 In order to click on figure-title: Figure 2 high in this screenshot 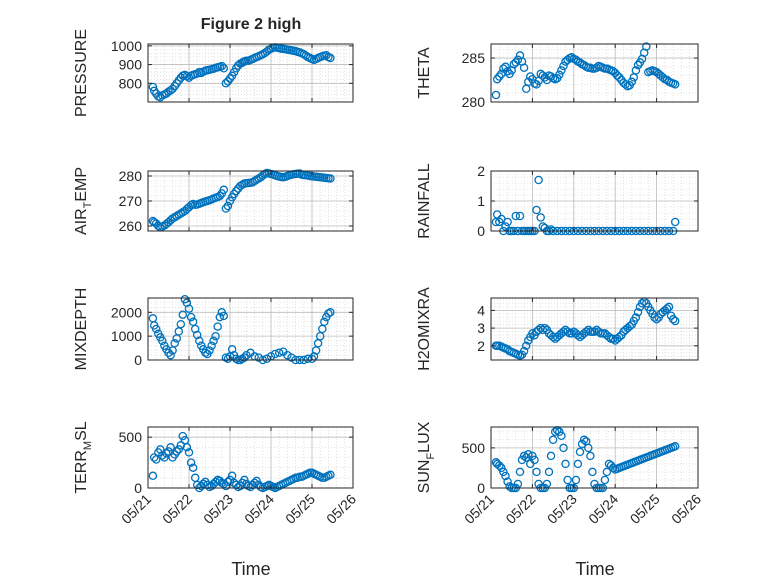, I will do `click(251, 24)`.